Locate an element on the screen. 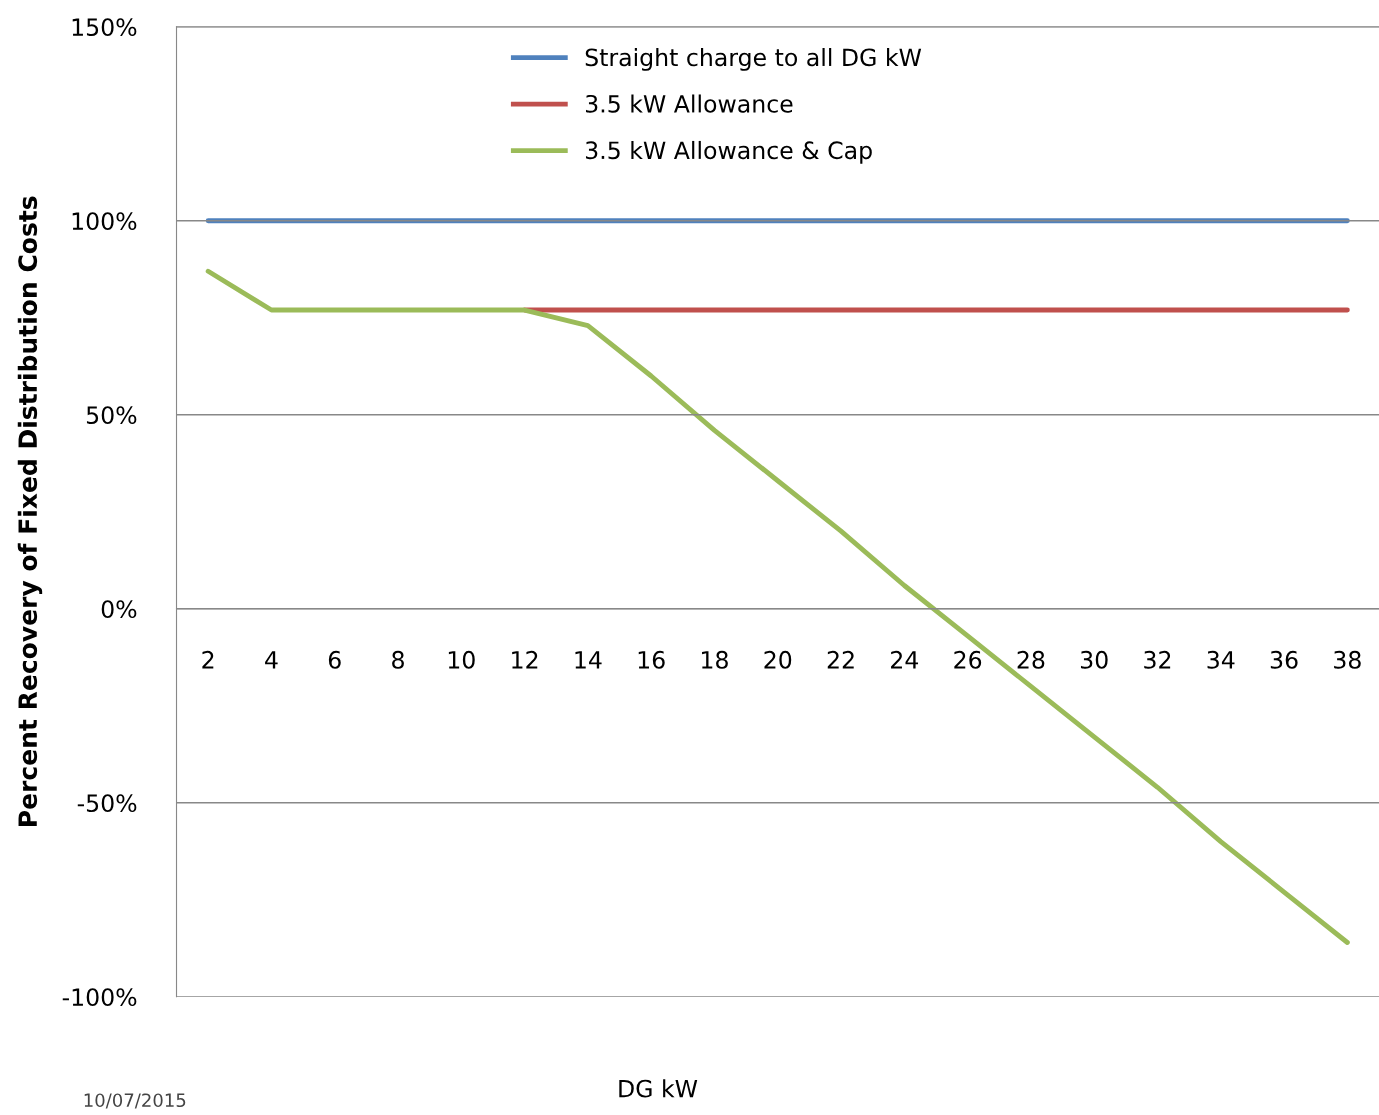  x-tick-label: 26 is located at coordinates (968, 659).